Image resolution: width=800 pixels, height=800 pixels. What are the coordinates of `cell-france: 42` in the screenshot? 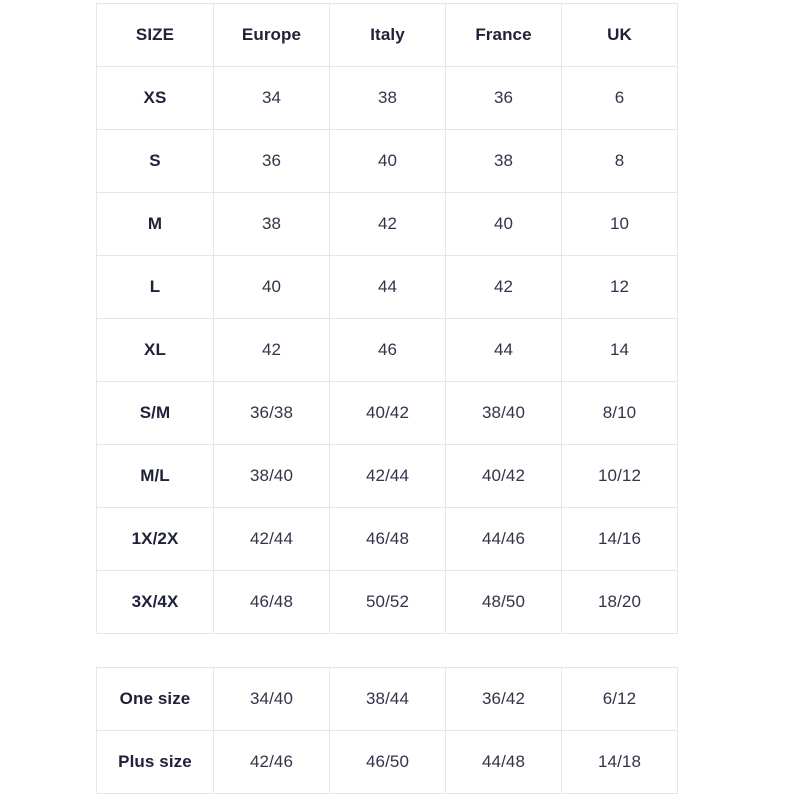 It's located at (503, 287).